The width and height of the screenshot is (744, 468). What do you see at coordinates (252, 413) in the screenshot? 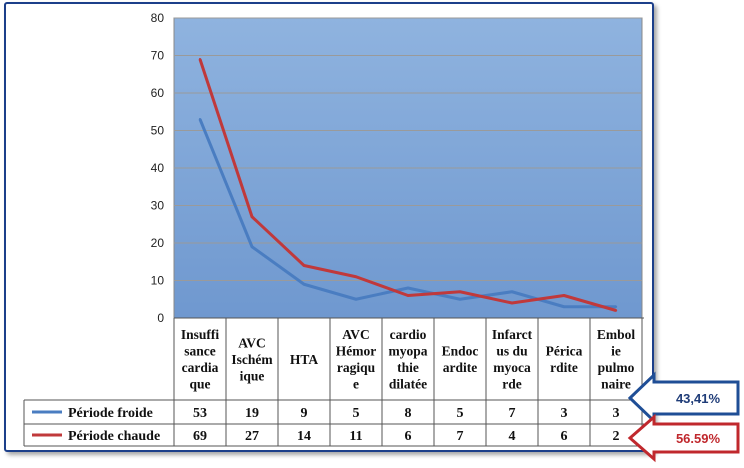
I see `table-value: 19` at bounding box center [252, 413].